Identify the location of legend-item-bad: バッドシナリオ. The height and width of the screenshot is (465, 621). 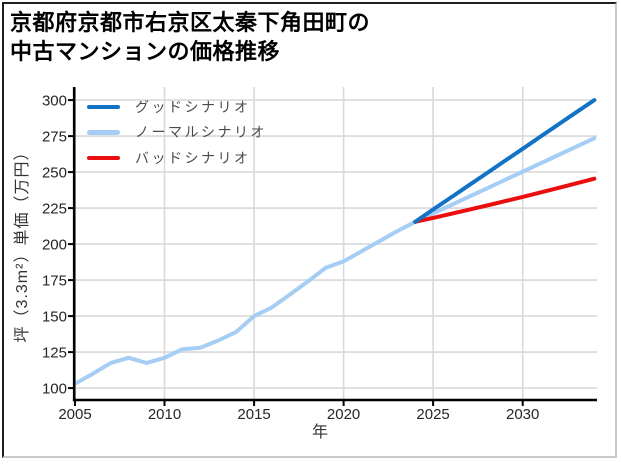
(177, 158).